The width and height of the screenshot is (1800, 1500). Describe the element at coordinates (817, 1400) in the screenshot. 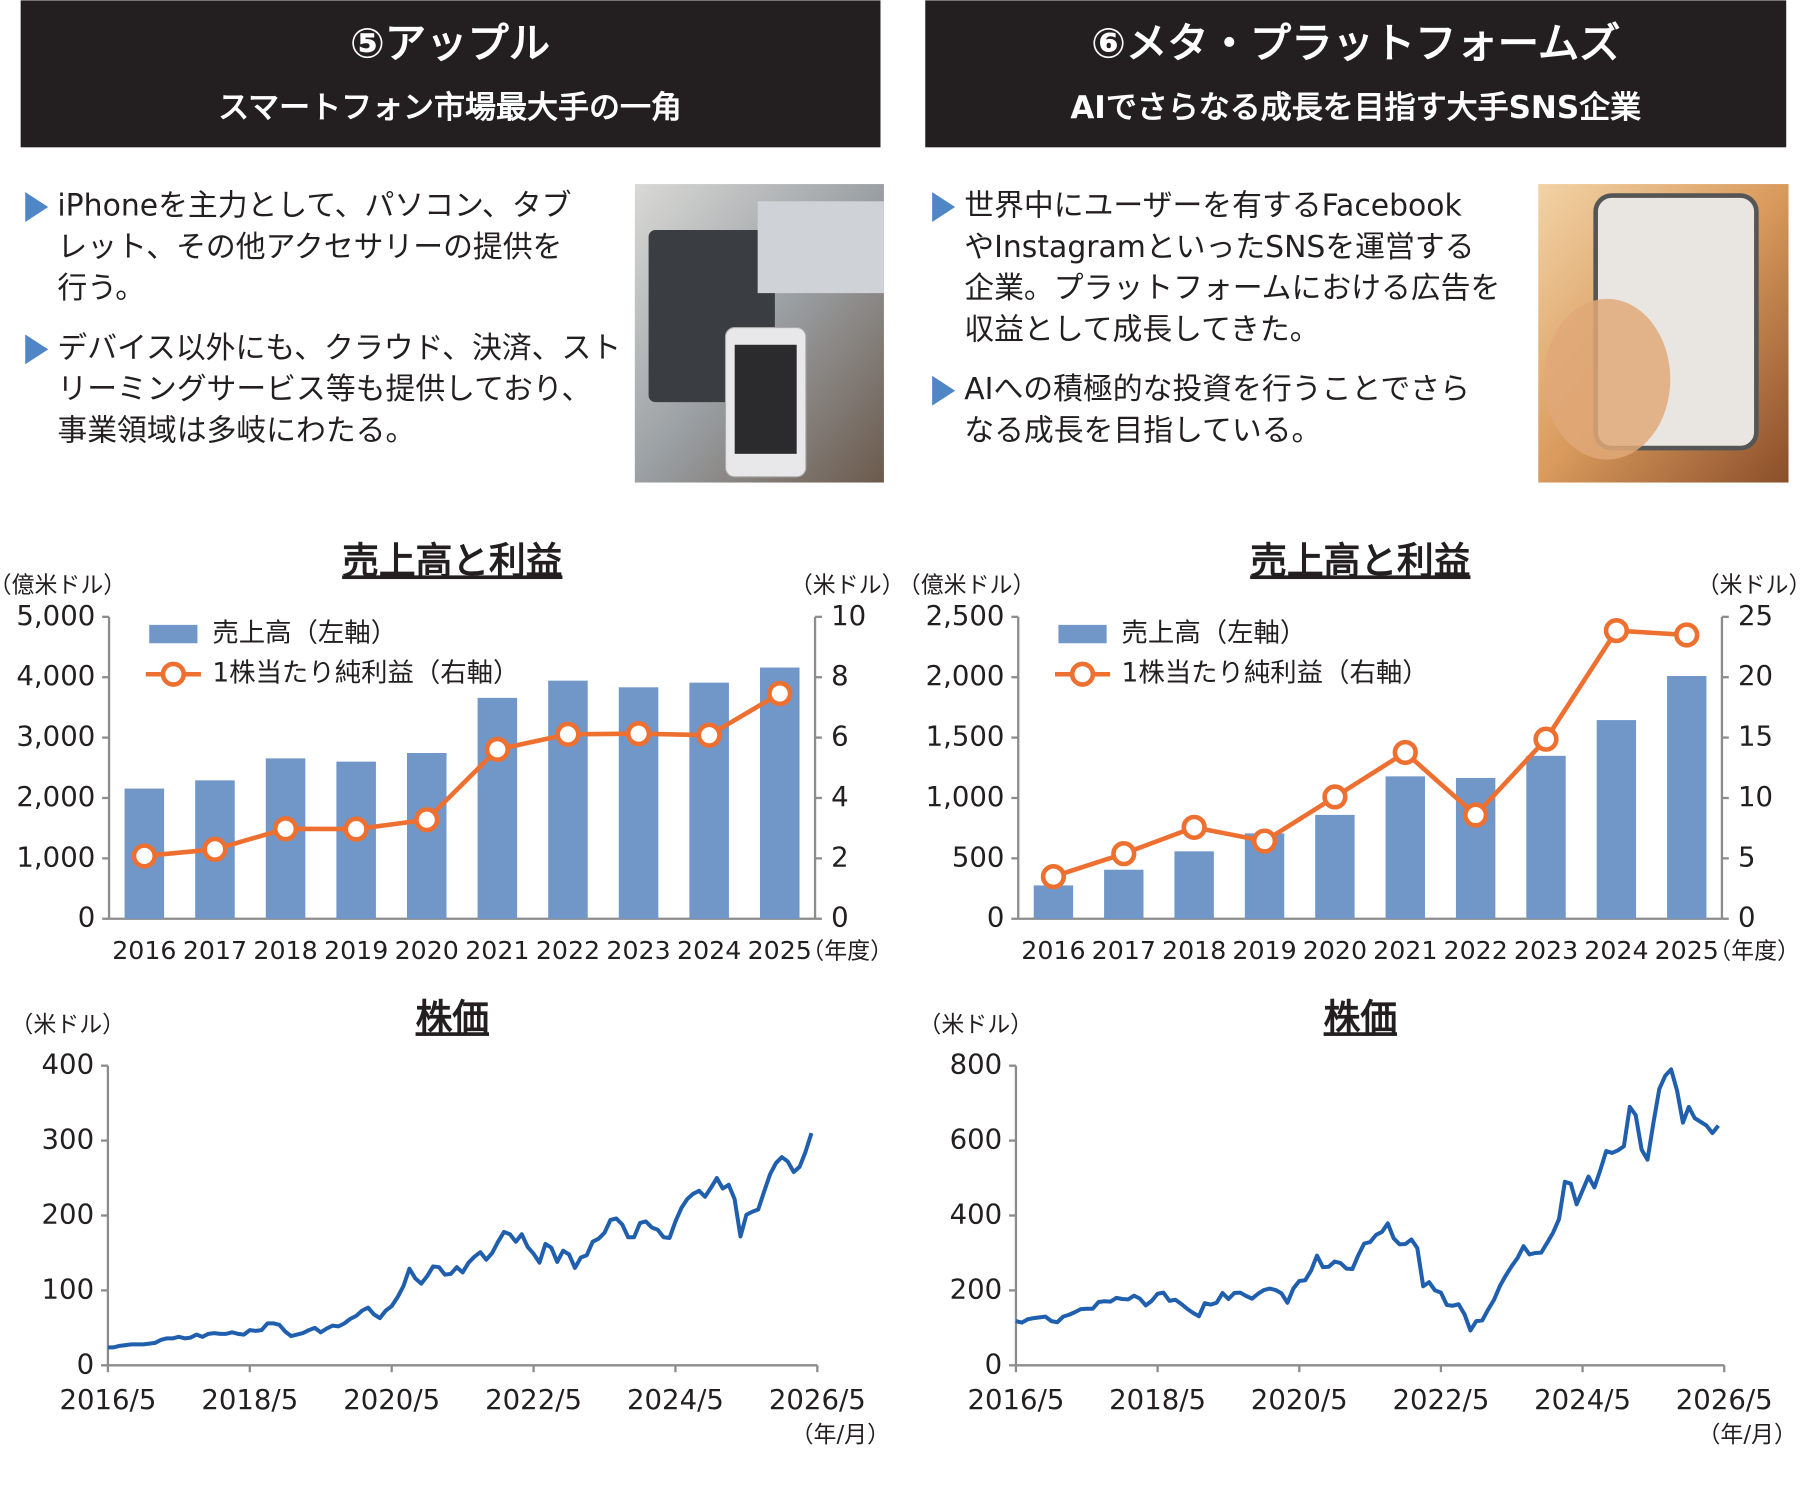

I see `x-tick-label: 2026/5` at that location.